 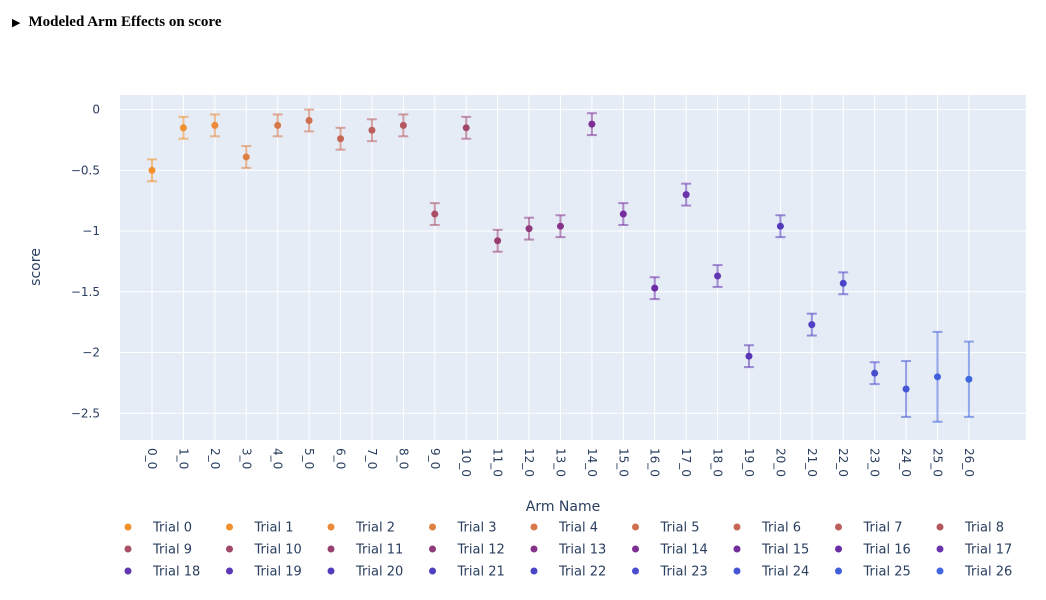 I want to click on x-tick-label: 21_0, so click(x=812, y=462).